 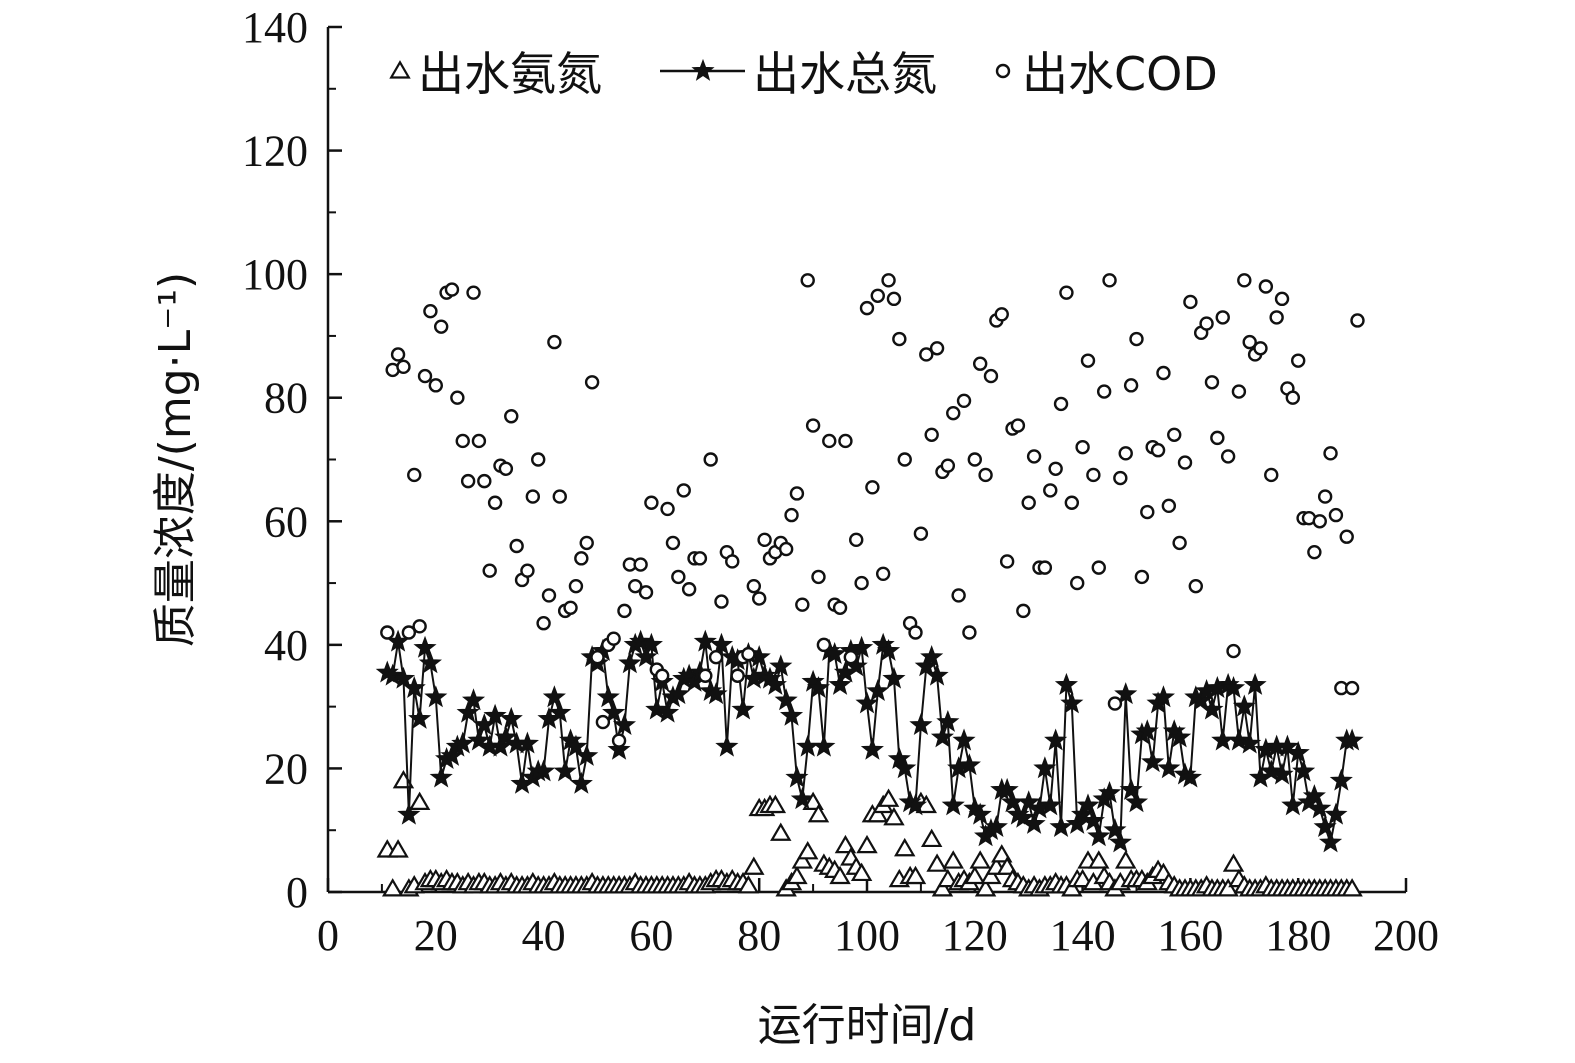 What do you see at coordinates (867, 935) in the screenshot?
I see `x-tick-label: 100` at bounding box center [867, 935].